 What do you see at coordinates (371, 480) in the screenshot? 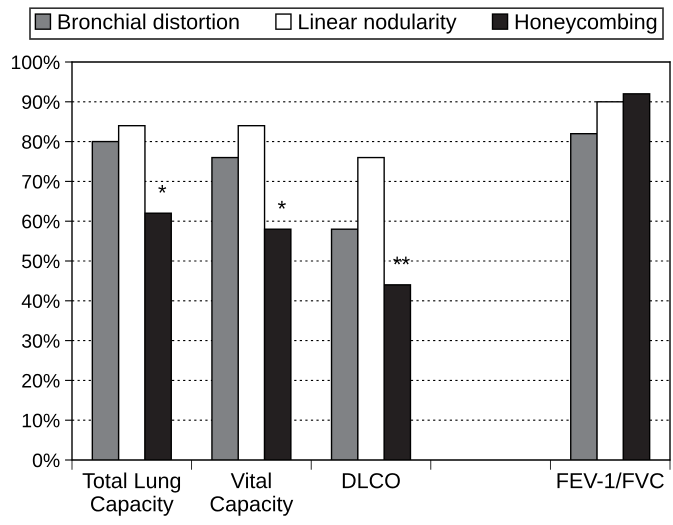
I see `x-tick-label: DLCO` at bounding box center [371, 480].